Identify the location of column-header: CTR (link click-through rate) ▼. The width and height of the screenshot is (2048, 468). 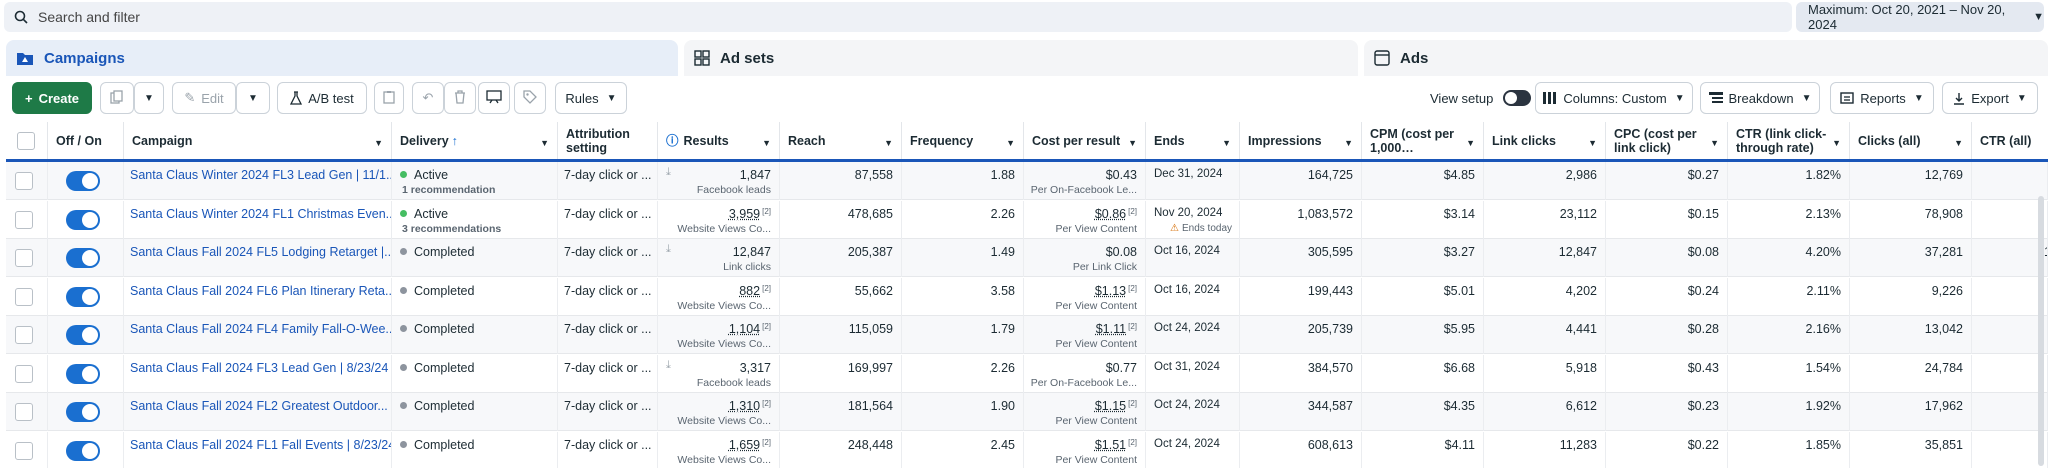
(1789, 140).